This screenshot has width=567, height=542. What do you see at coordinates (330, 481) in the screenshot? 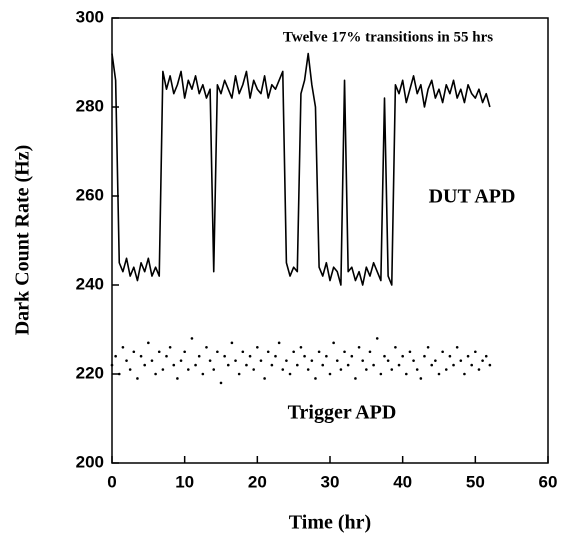
I see `x-tick-label: 30` at bounding box center [330, 481].